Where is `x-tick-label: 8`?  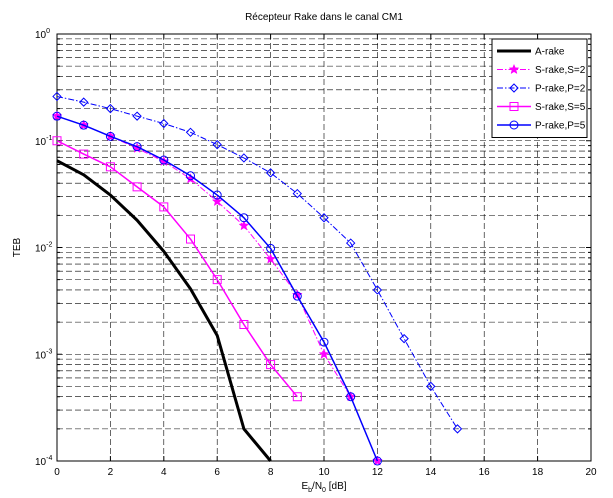 x-tick-label: 8 is located at coordinates (271, 472).